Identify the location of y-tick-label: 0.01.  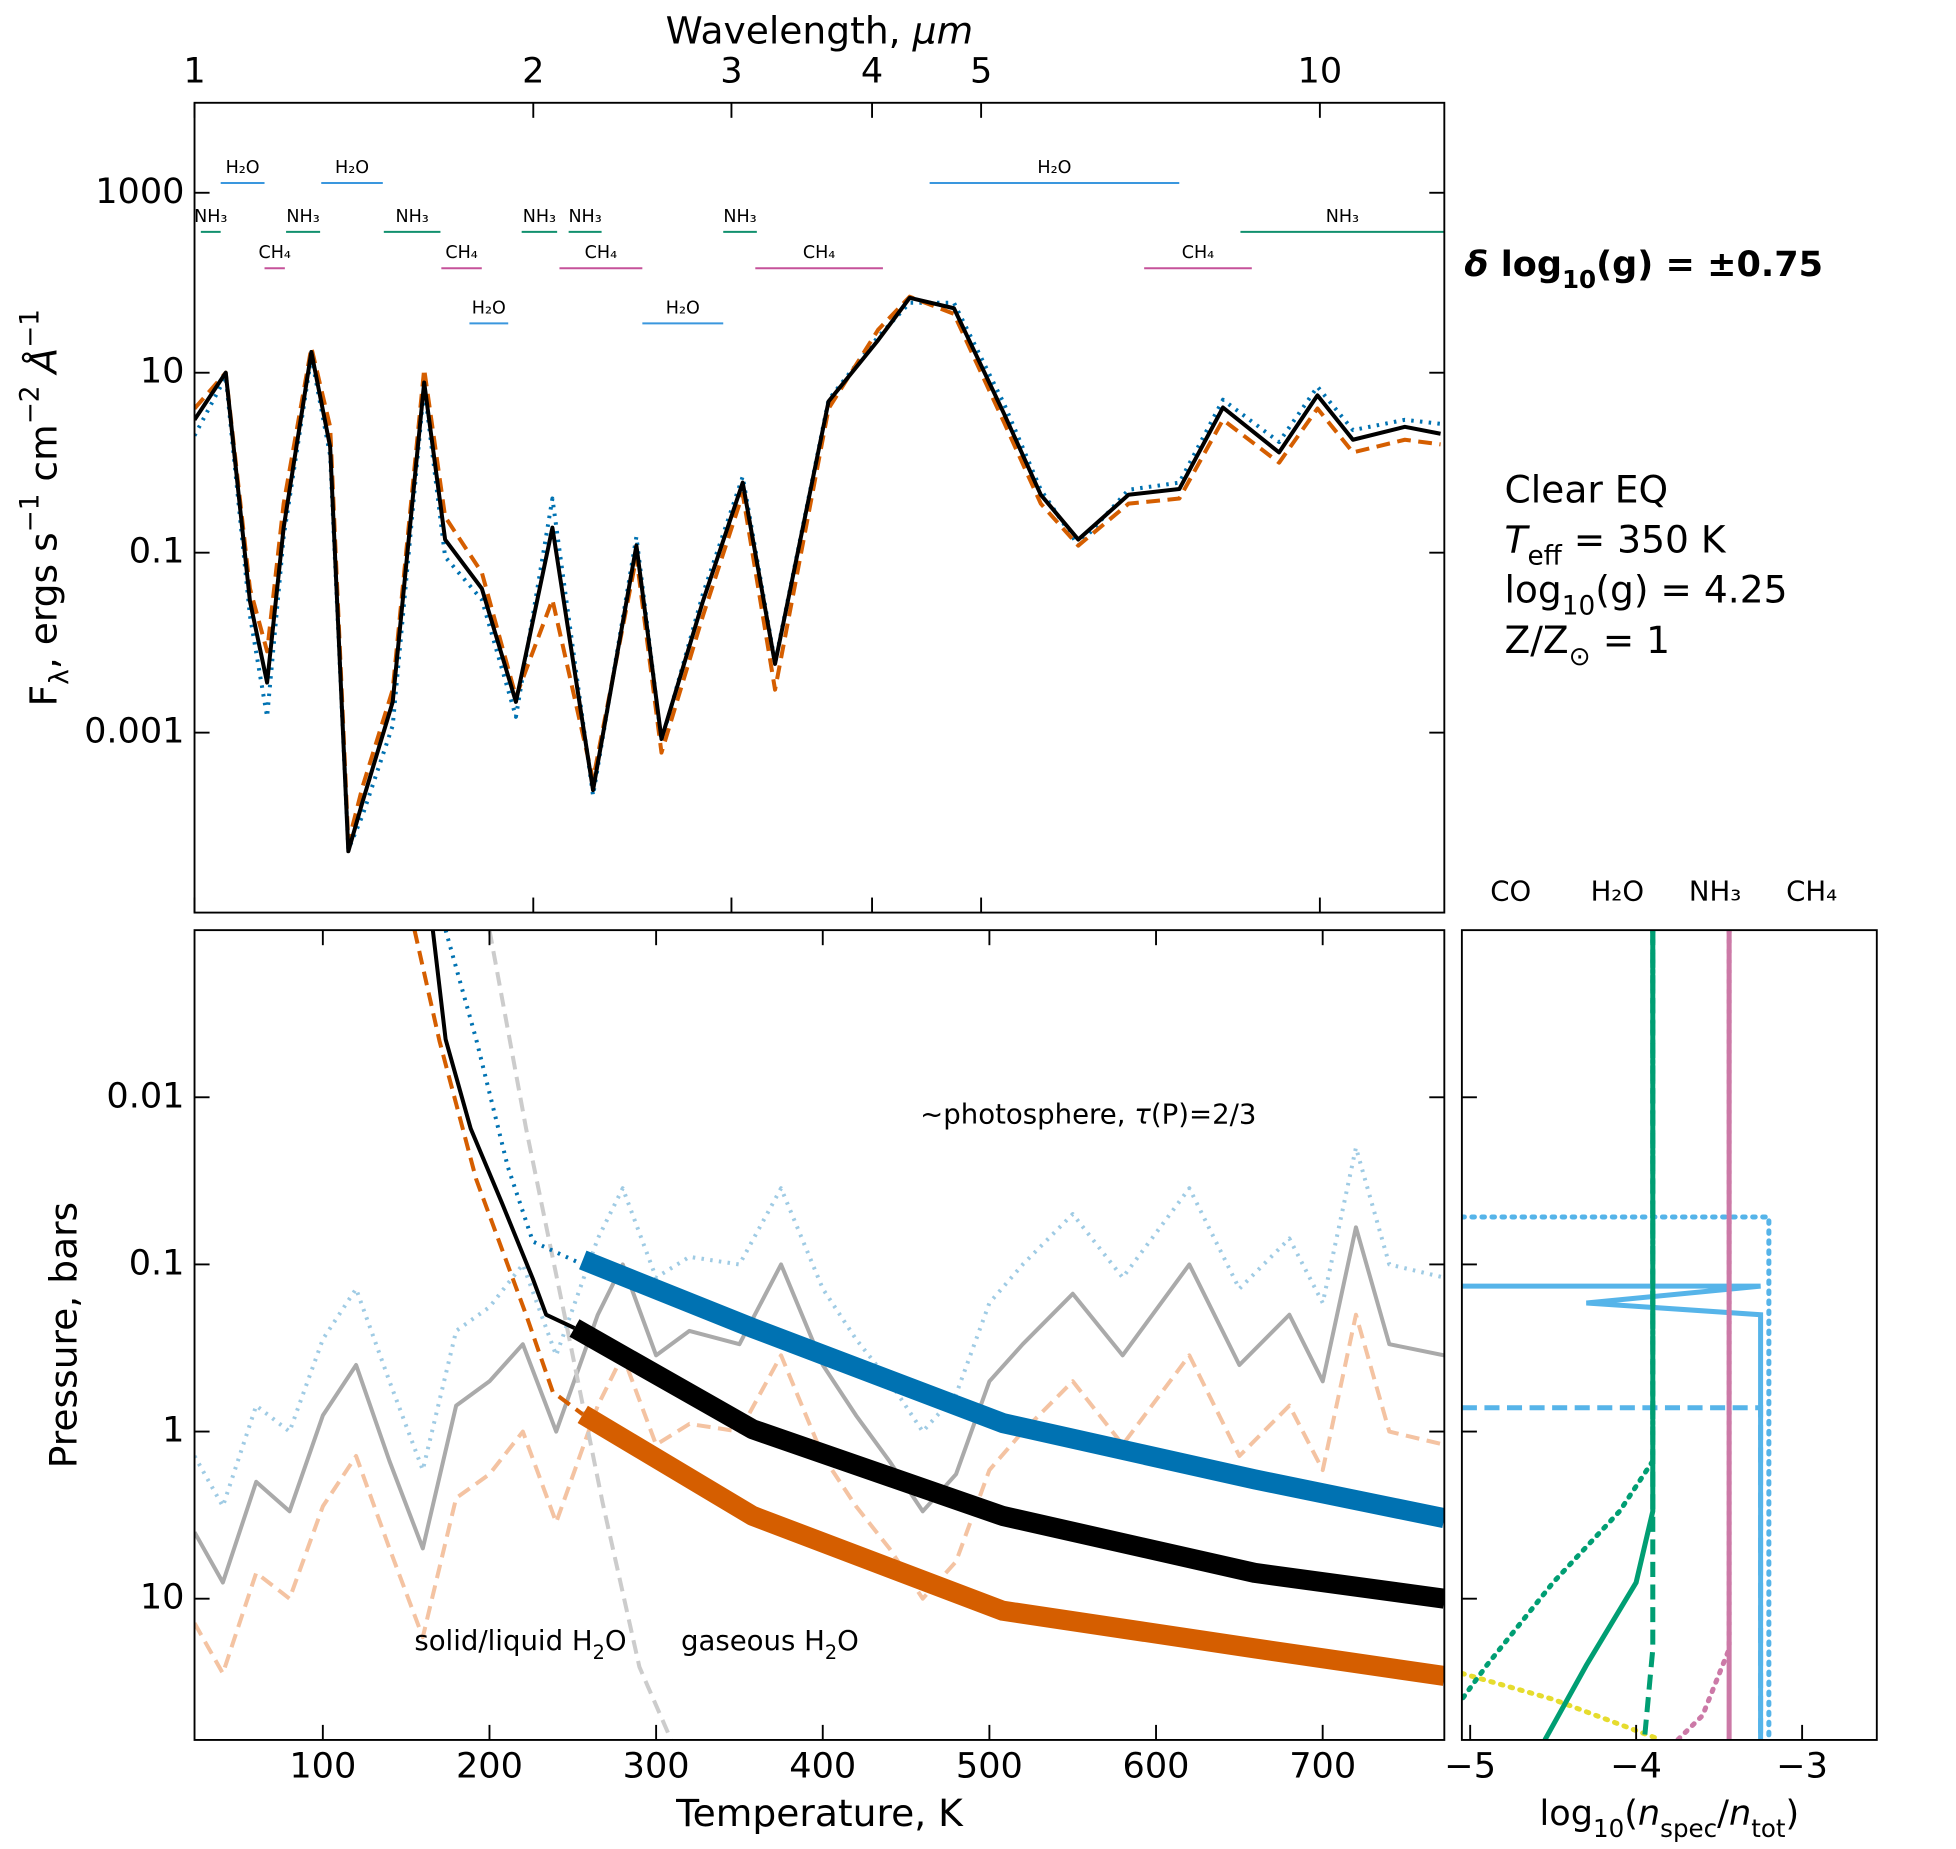
(145, 1095).